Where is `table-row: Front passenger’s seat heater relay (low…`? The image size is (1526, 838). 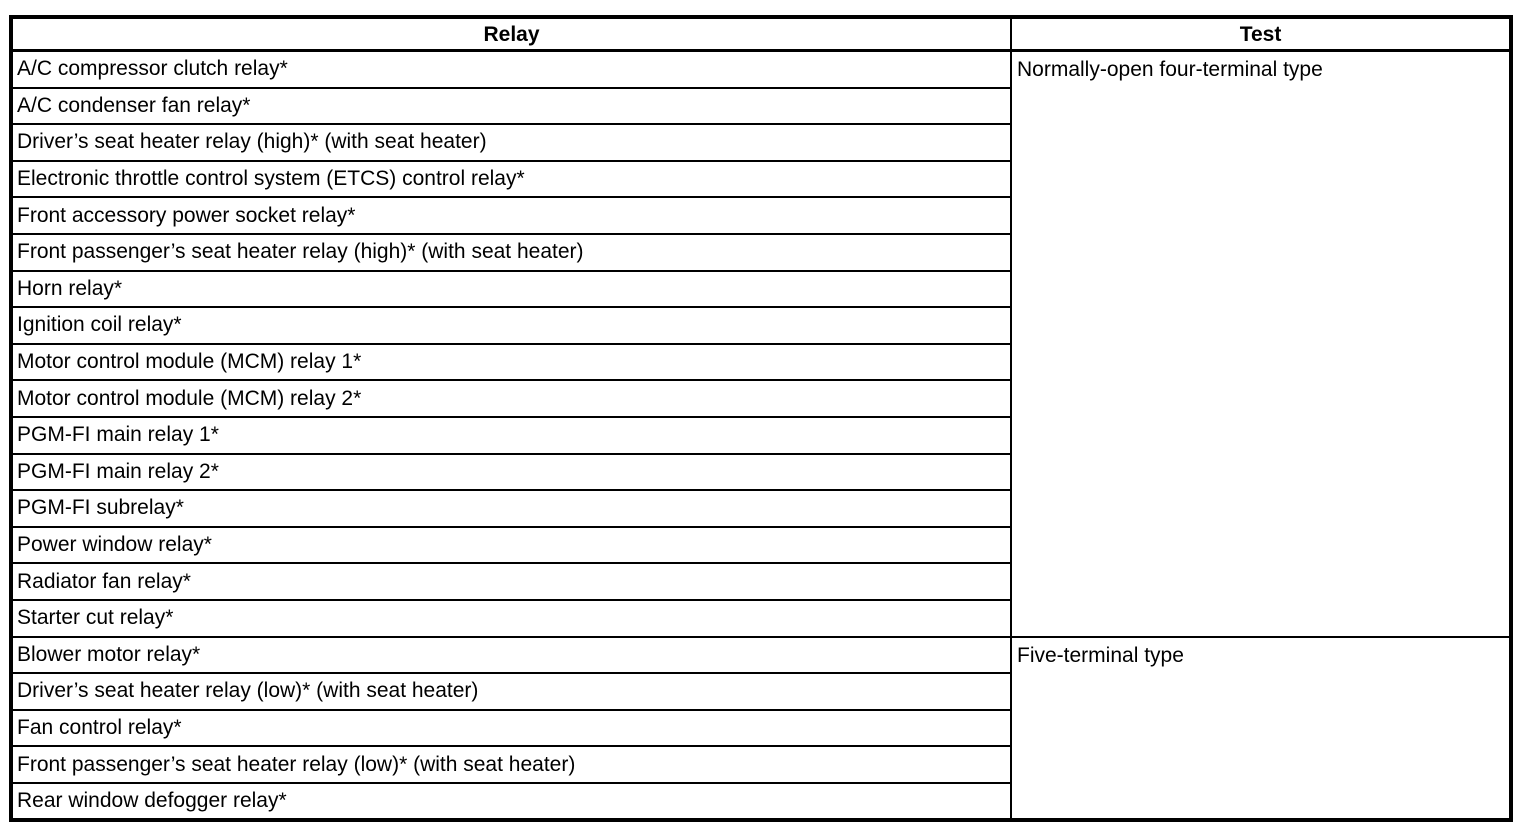
table-row: Front passenger’s seat heater relay (low… is located at coordinates (760, 764).